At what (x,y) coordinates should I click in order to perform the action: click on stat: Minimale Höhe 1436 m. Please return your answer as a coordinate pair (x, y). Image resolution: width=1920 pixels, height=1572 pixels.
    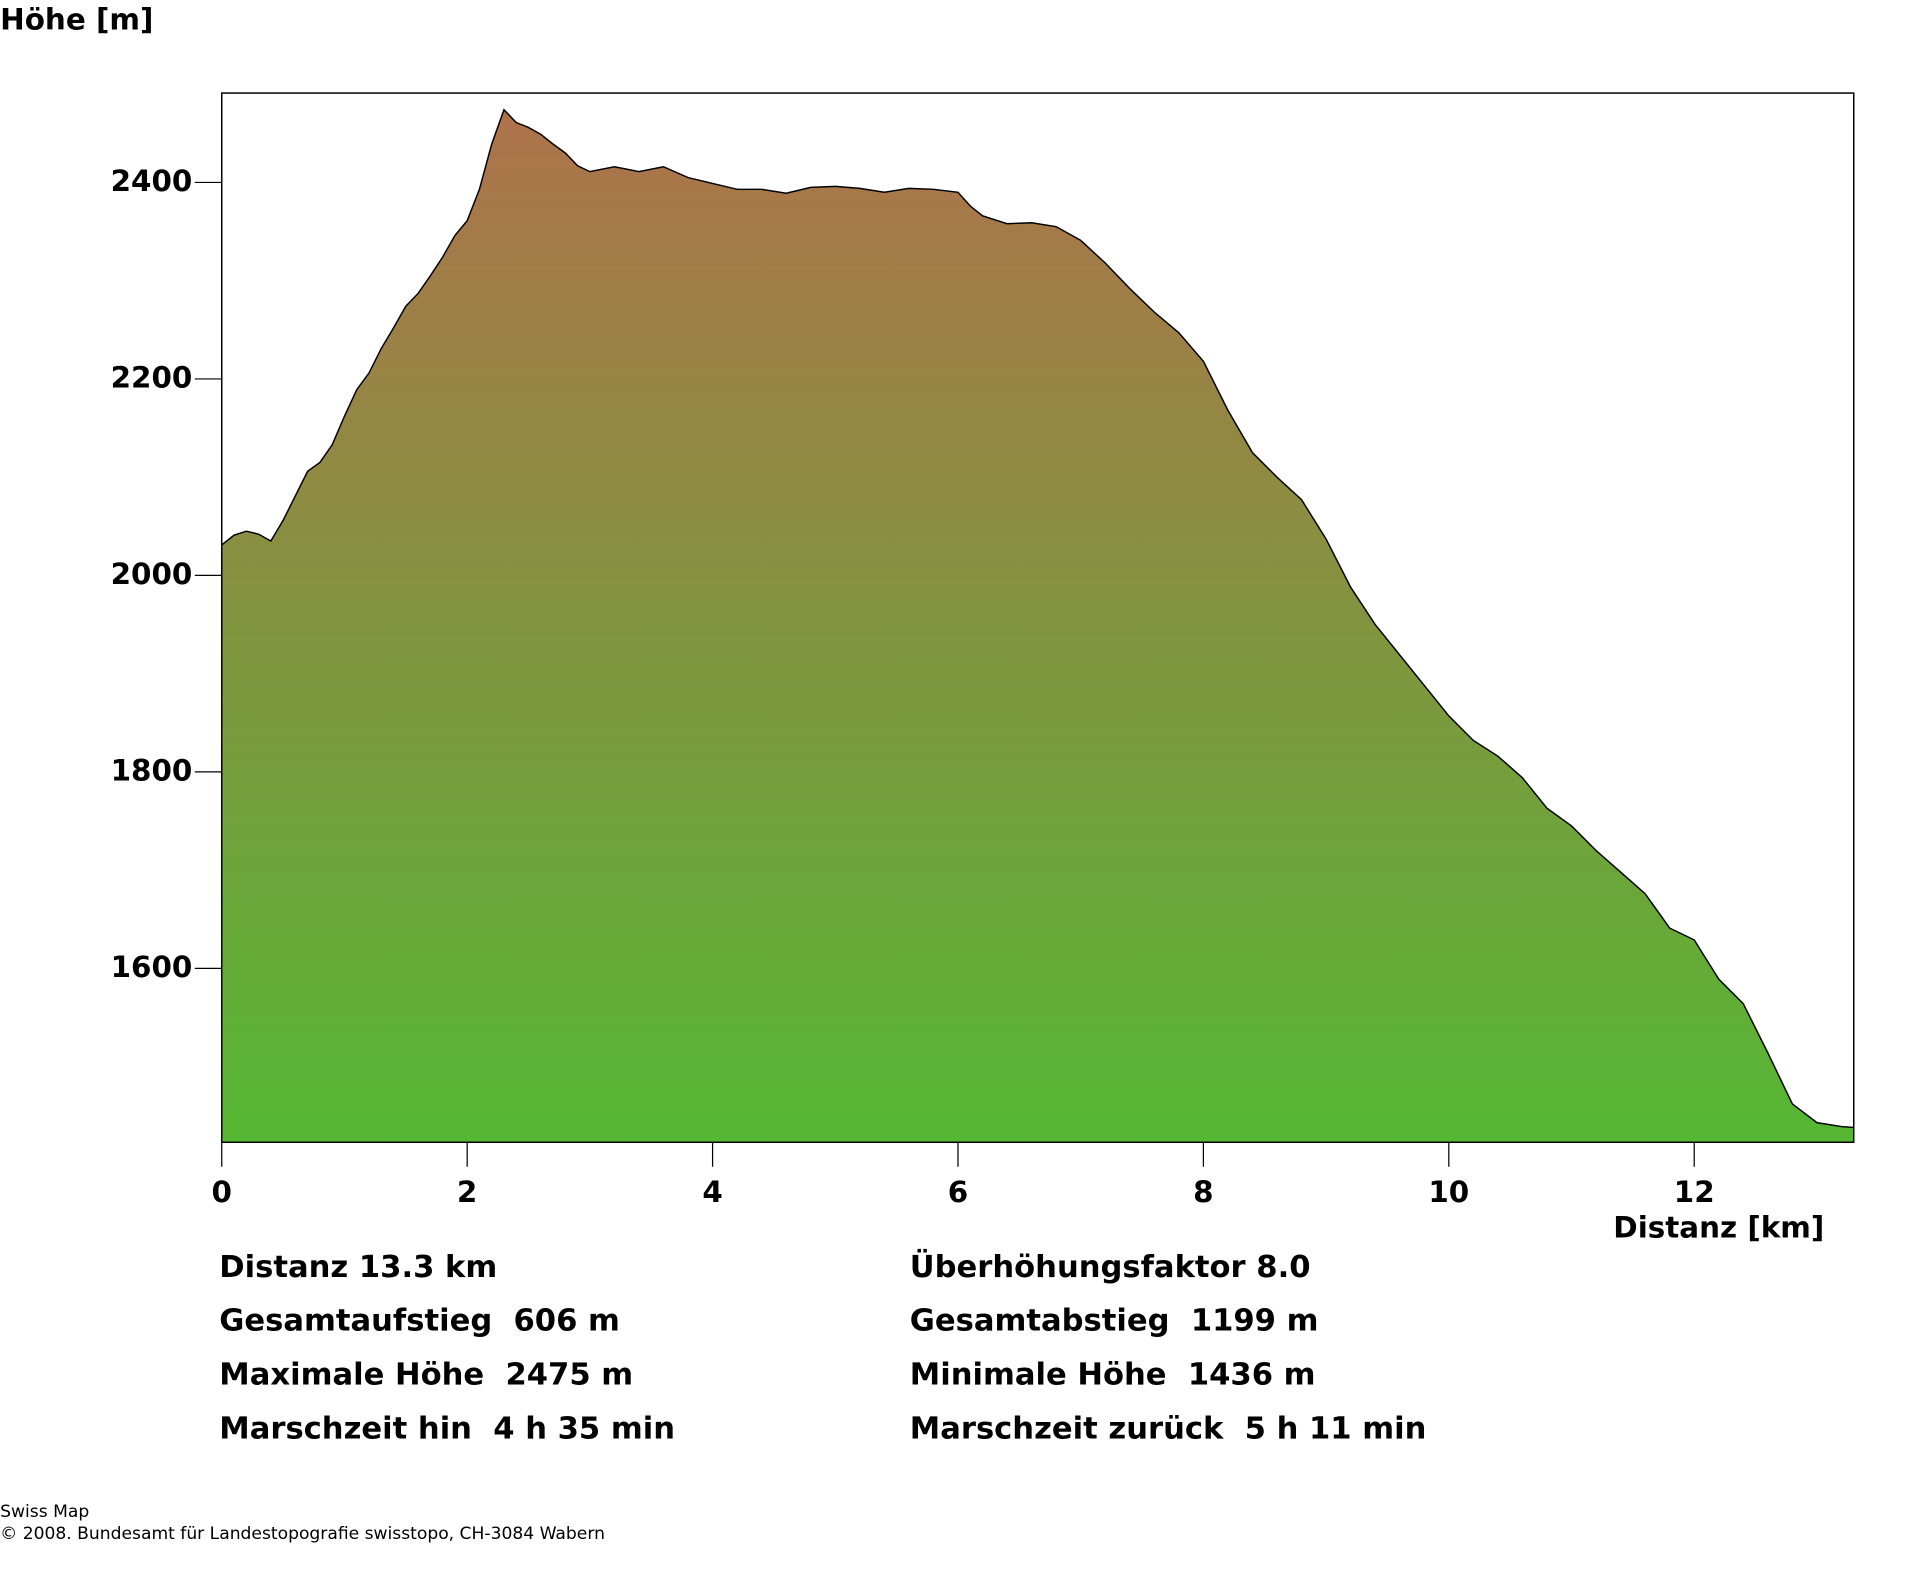
    Looking at the image, I should click on (1113, 1375).